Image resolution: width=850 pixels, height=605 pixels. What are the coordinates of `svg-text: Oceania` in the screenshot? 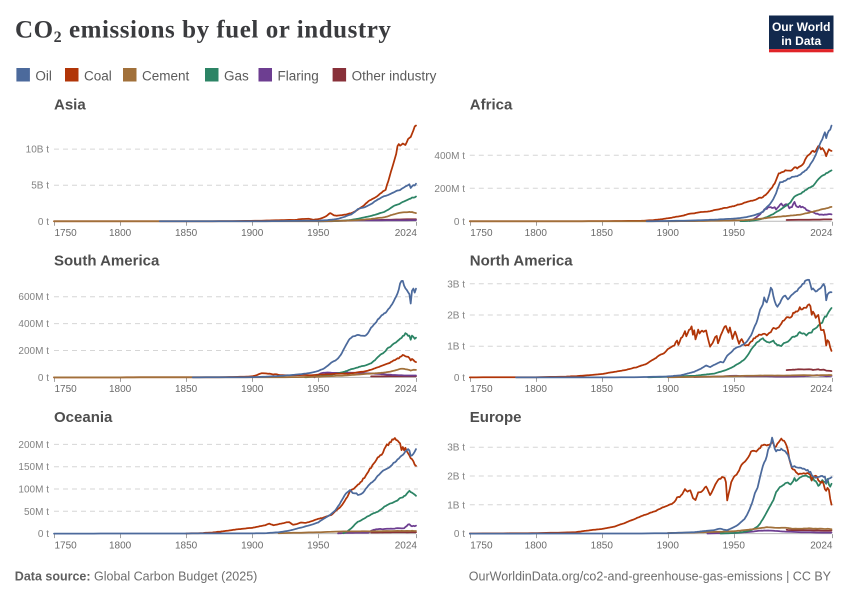 It's located at (83, 417).